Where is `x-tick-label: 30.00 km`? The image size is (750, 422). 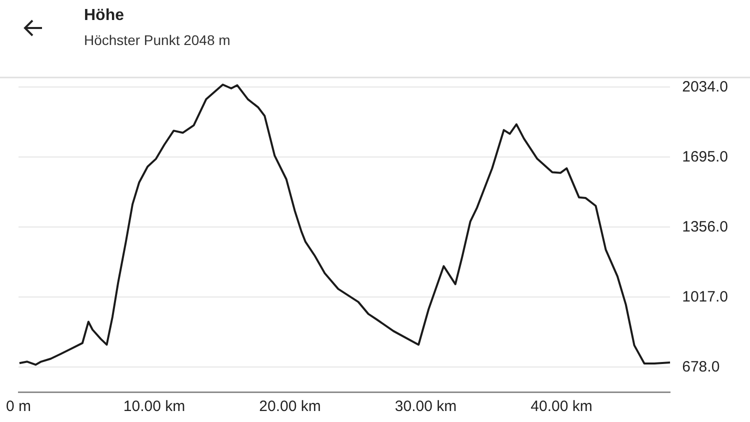 x-tick-label: 30.00 km is located at coordinates (425, 407).